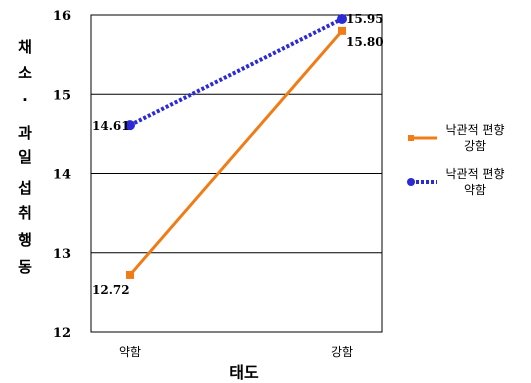 The height and width of the screenshot is (383, 531). Describe the element at coordinates (130, 351) in the screenshot. I see `x-tick-label: 약함` at that location.